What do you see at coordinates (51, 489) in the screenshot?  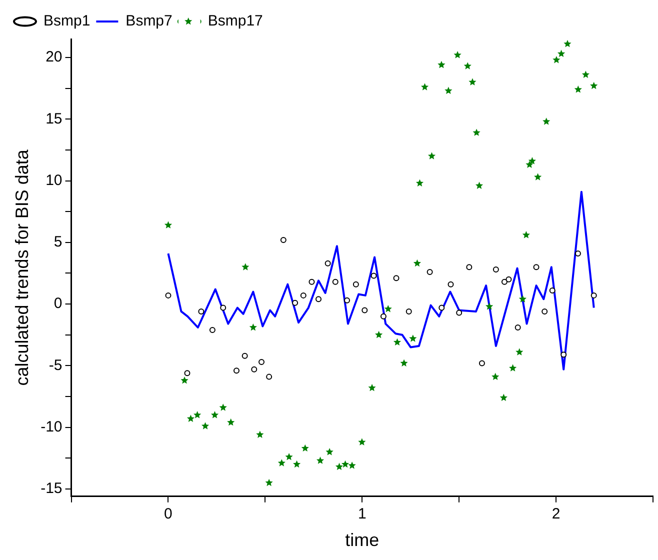 I see `y-tick-label: -15` at bounding box center [51, 489].